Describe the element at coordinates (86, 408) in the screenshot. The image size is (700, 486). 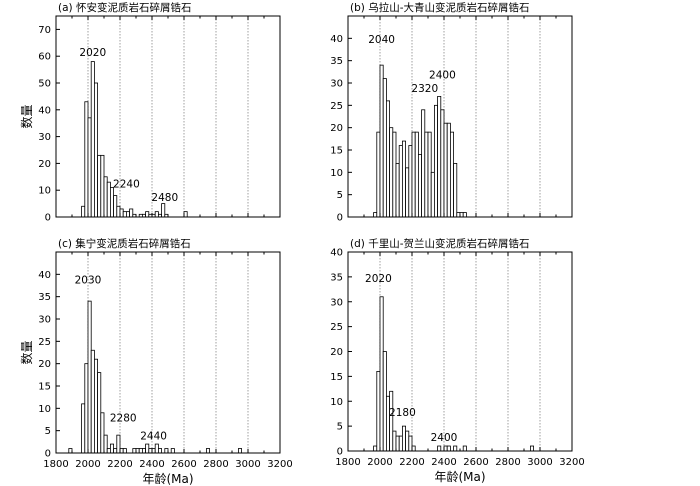
I see `panel-c-bar-1980` at that location.